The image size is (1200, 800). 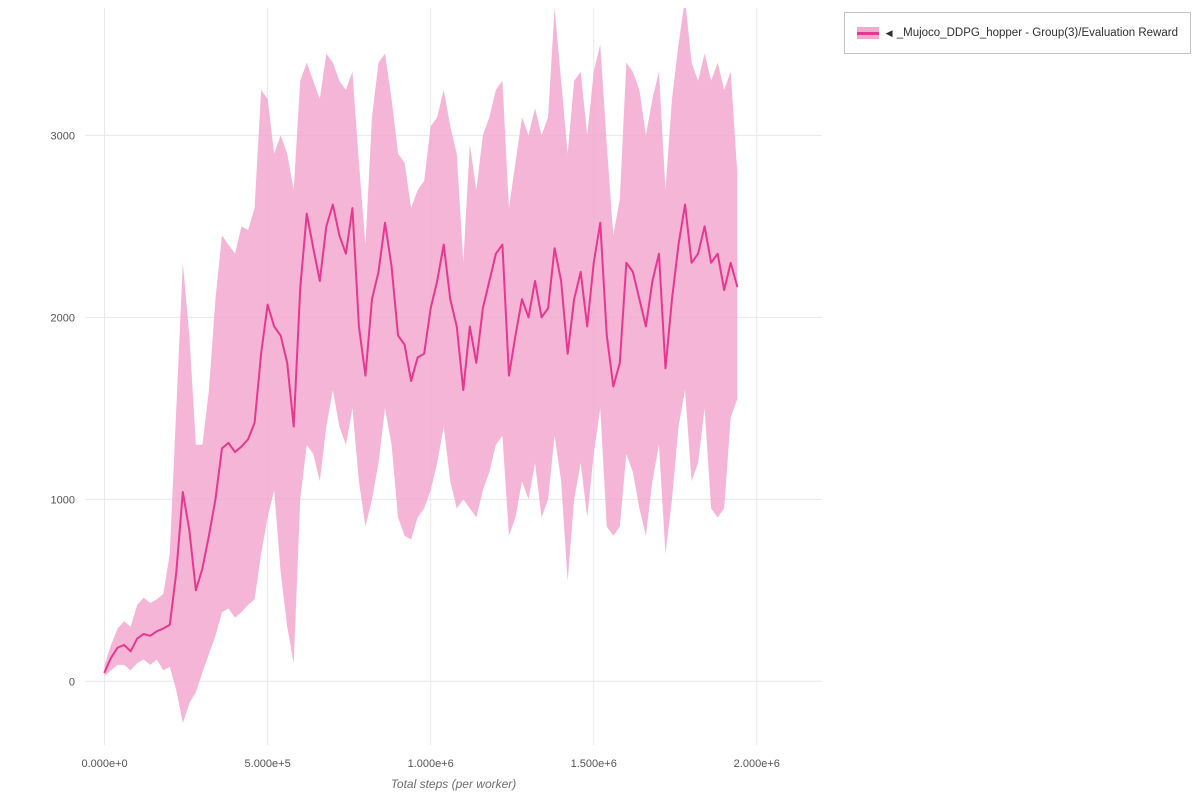 I want to click on collapse-triangle-icon: ◀, so click(x=889, y=33).